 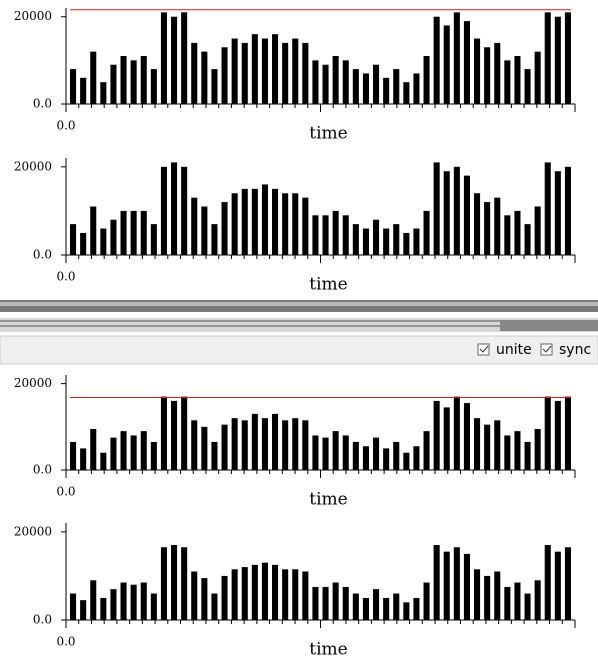 What do you see at coordinates (575, 350) in the screenshot?
I see `sync-label: sync` at bounding box center [575, 350].